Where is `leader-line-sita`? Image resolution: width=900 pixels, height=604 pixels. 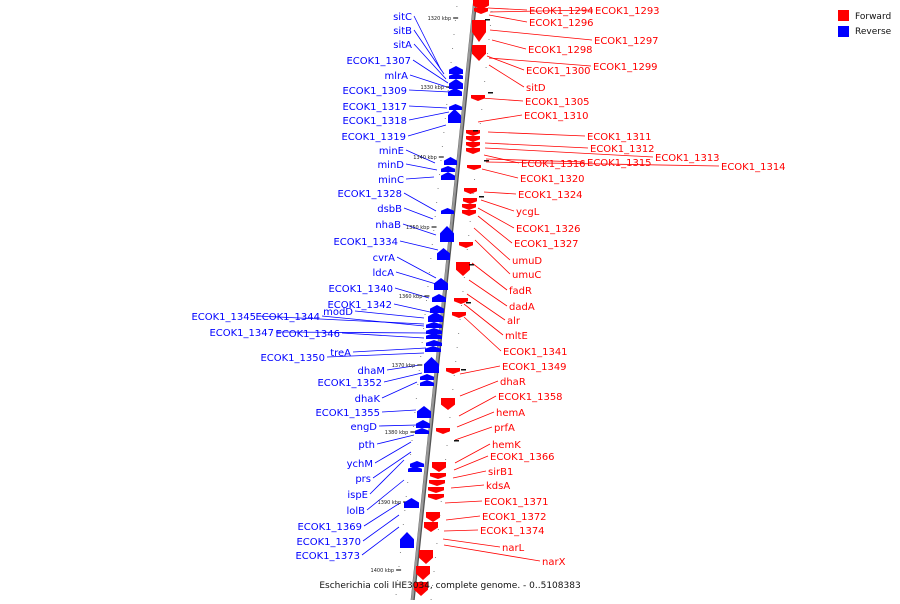
leader-line-sita is located at coordinates (430, 61).